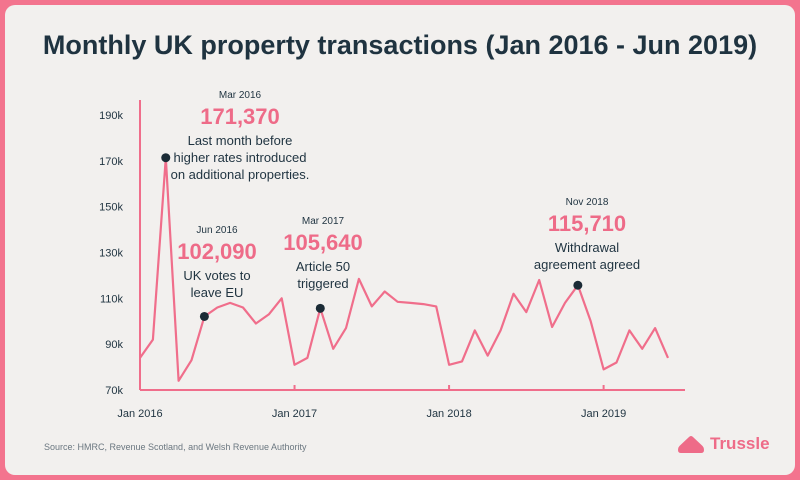  What do you see at coordinates (691, 444) in the screenshot?
I see `house-icon` at bounding box center [691, 444].